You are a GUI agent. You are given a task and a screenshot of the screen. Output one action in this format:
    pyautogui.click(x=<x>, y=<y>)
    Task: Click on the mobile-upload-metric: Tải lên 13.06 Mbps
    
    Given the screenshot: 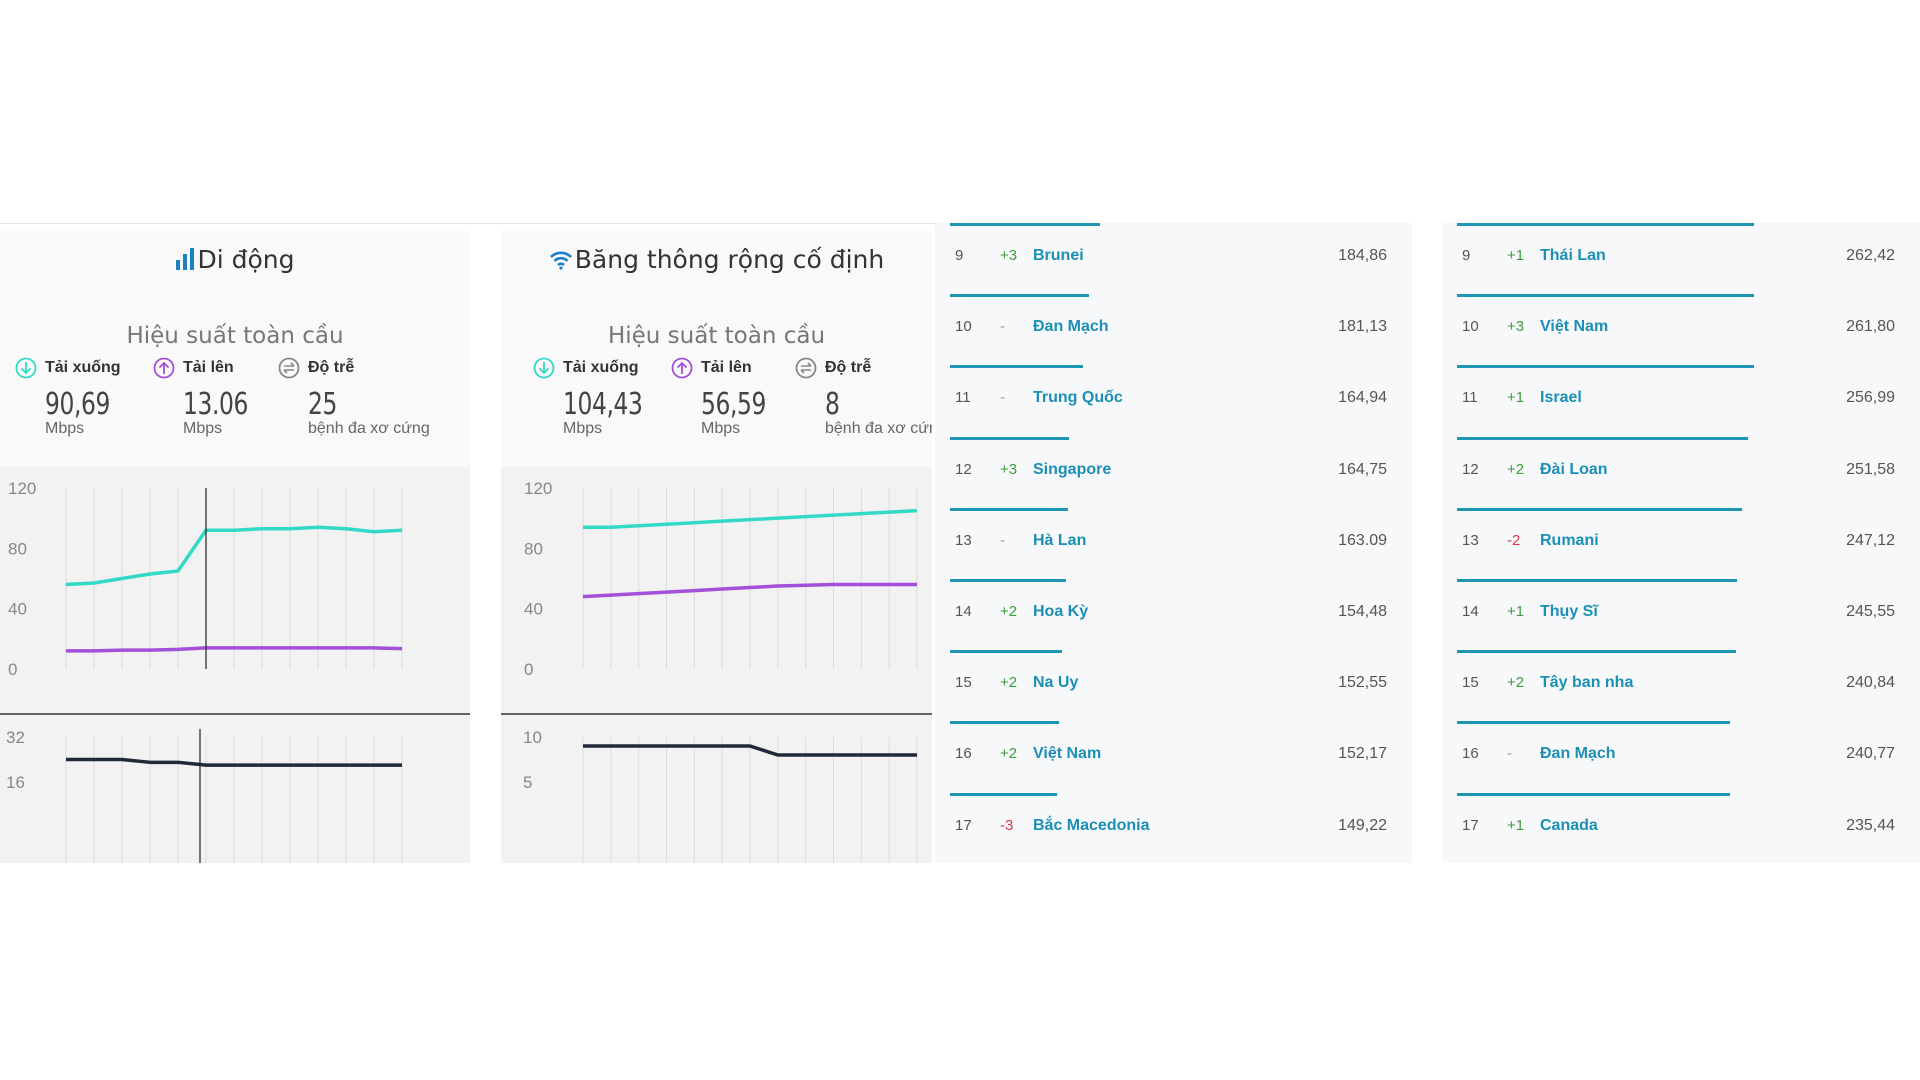 What is the action you would take?
    pyautogui.click(x=209, y=397)
    